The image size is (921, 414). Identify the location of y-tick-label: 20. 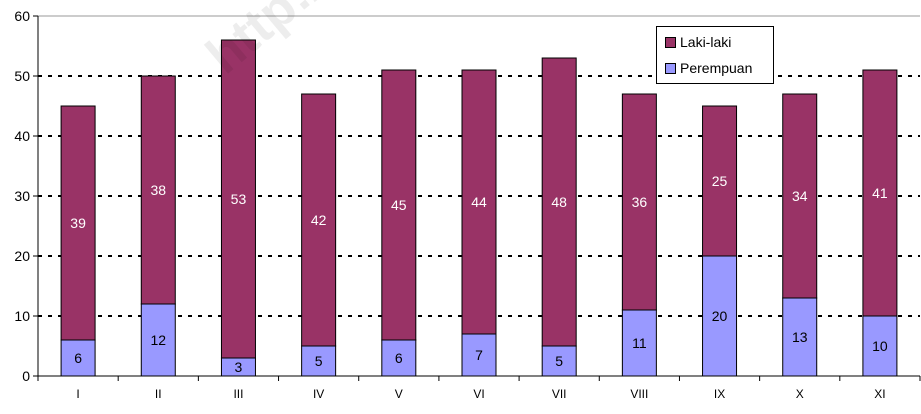
(22, 256).